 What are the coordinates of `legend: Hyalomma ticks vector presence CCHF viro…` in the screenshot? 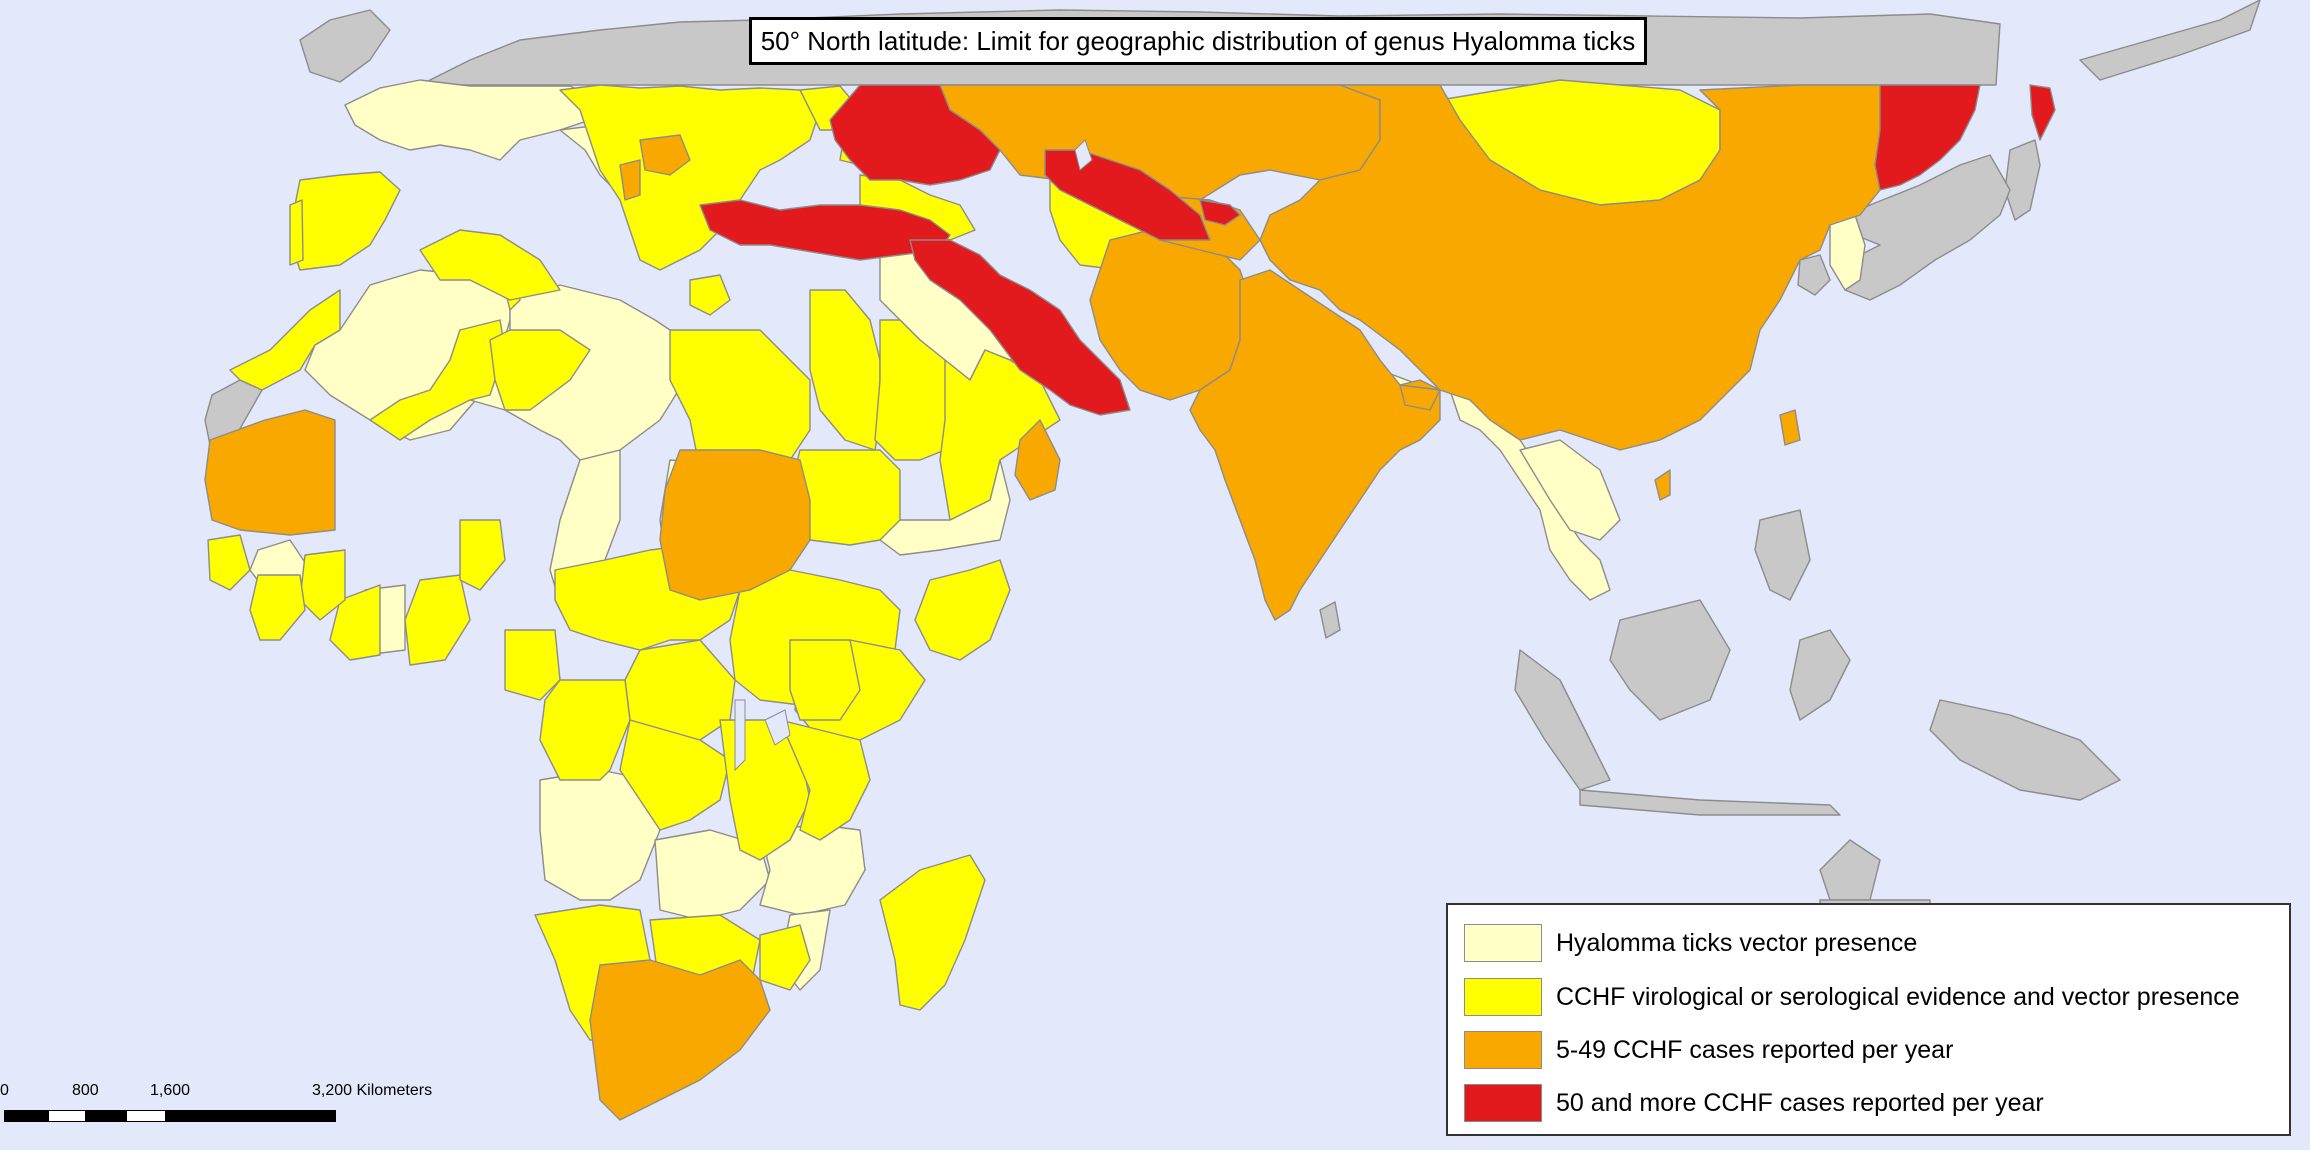 It's located at (1868, 1019).